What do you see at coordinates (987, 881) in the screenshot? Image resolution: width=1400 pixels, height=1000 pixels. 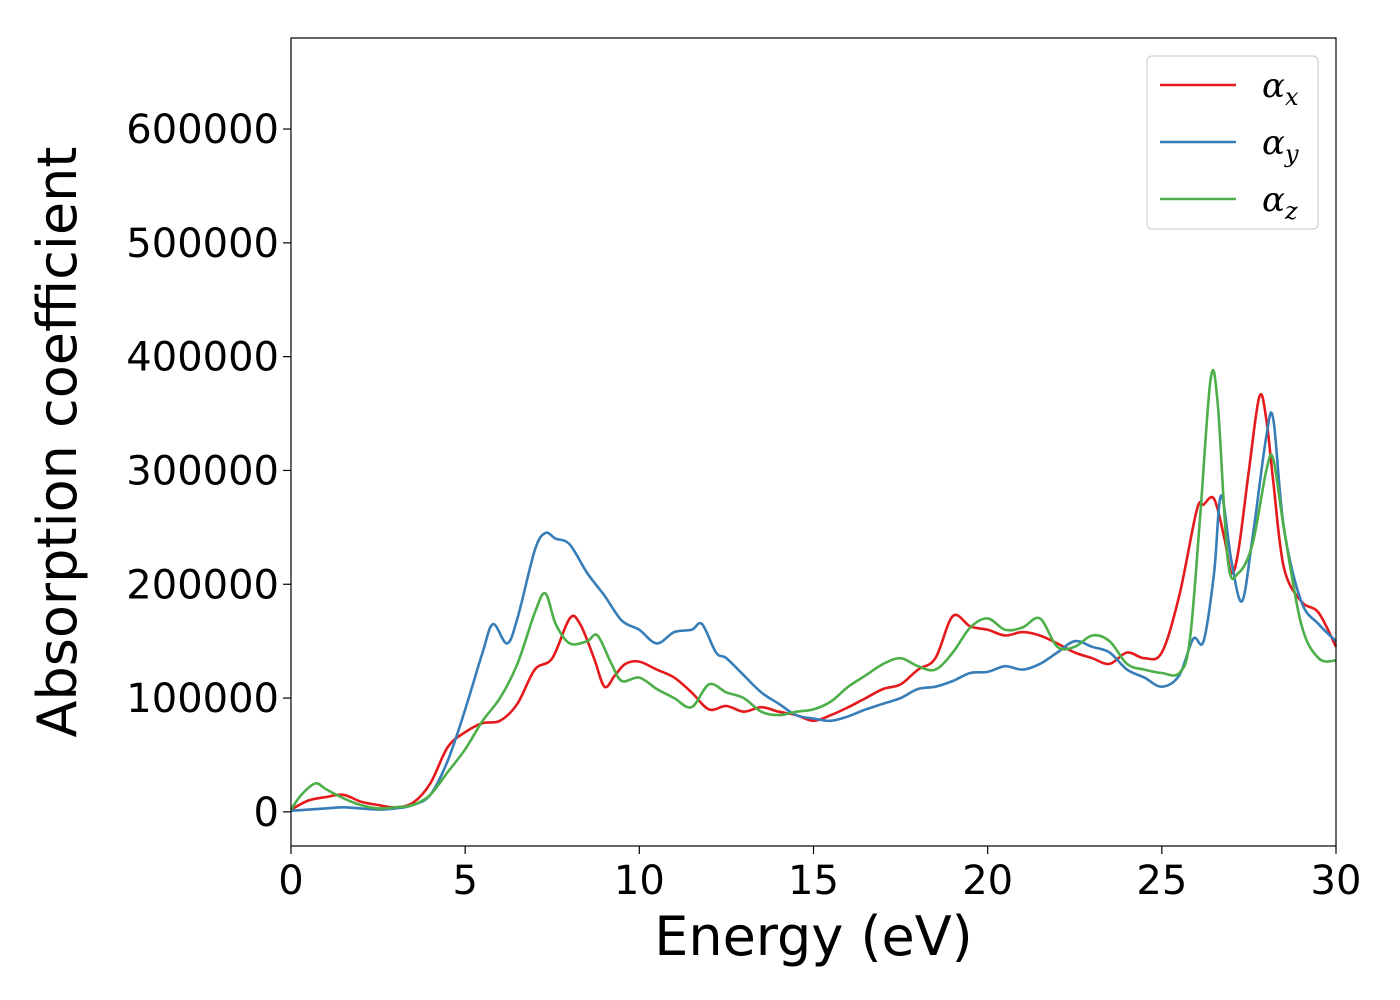 I see `x-tick-label: 20` at bounding box center [987, 881].